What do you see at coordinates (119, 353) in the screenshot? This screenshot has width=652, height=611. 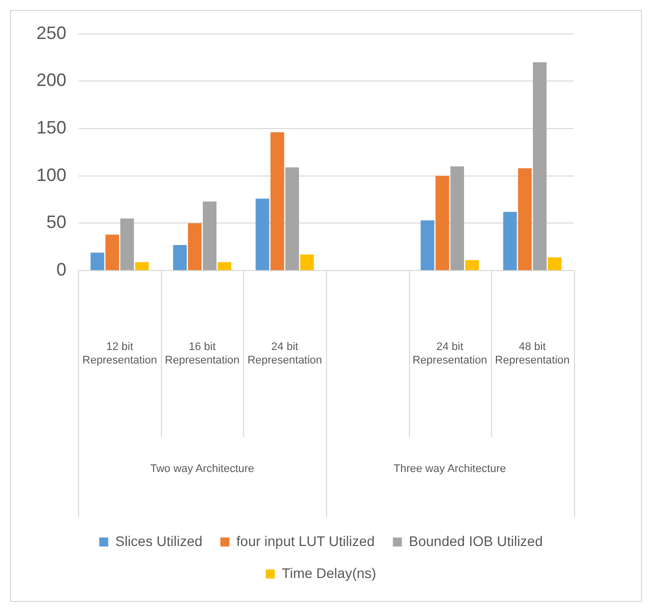 I see `x-tick-label: 12 bit Representation` at bounding box center [119, 353].